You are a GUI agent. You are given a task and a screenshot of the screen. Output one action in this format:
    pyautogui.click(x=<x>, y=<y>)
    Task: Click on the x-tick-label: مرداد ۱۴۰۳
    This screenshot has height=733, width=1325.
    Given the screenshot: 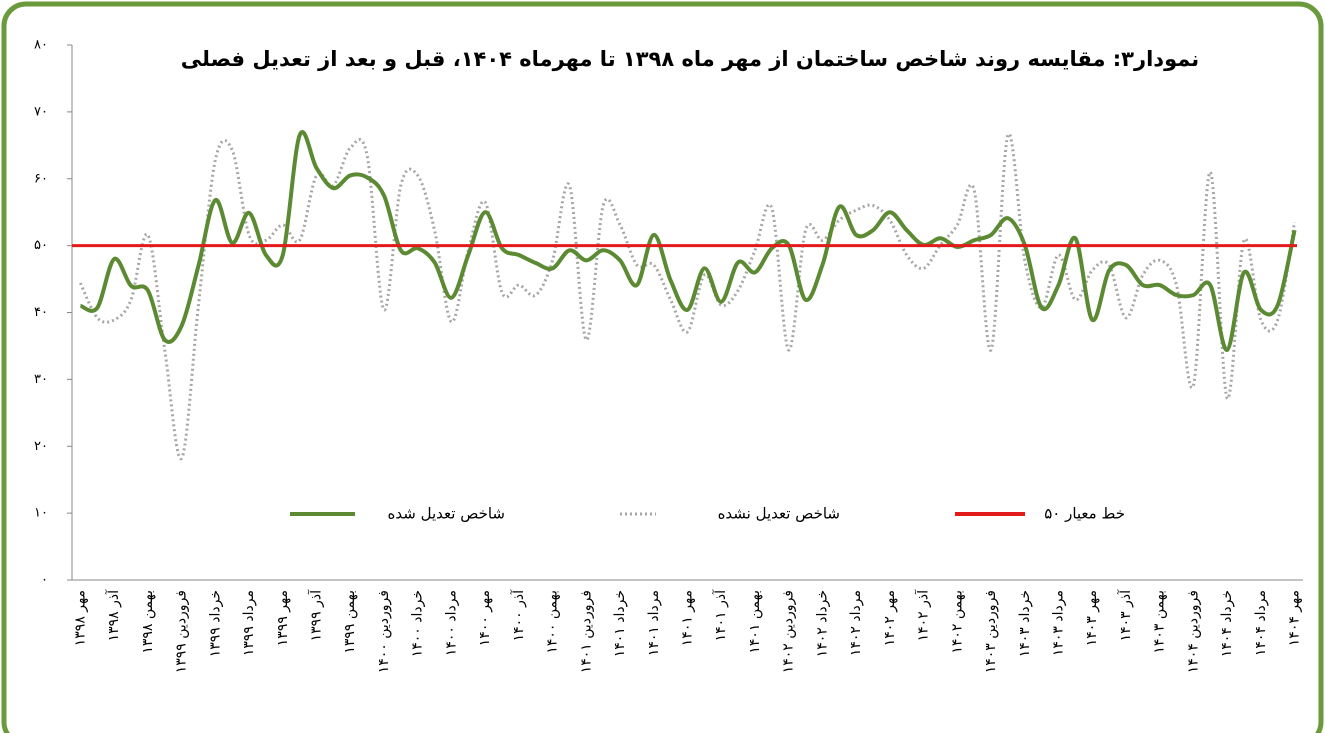 What is the action you would take?
    pyautogui.click(x=1058, y=623)
    